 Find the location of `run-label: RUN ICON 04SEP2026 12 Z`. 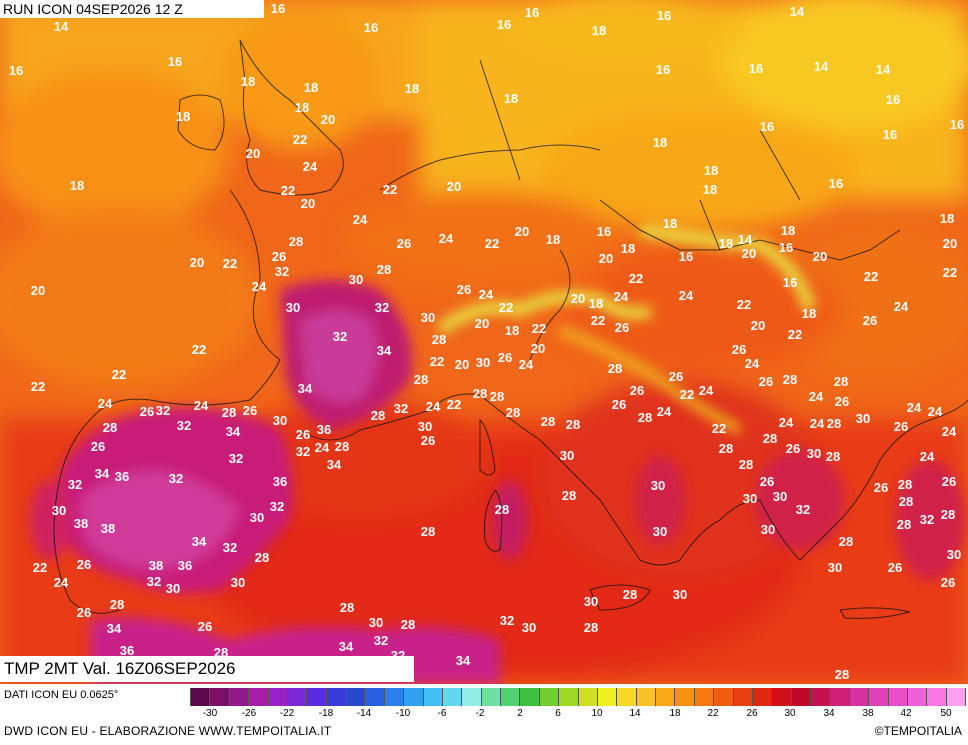

run-label: RUN ICON 04SEP2026 12 Z is located at coordinates (132, 9).